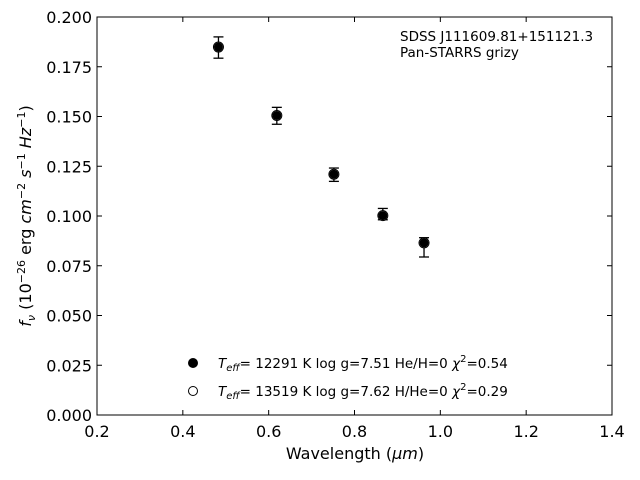 Image resolution: width=640 pixels, height=480 pixels. I want to click on x-axis-label: Wavelength (μm), so click(355, 453).